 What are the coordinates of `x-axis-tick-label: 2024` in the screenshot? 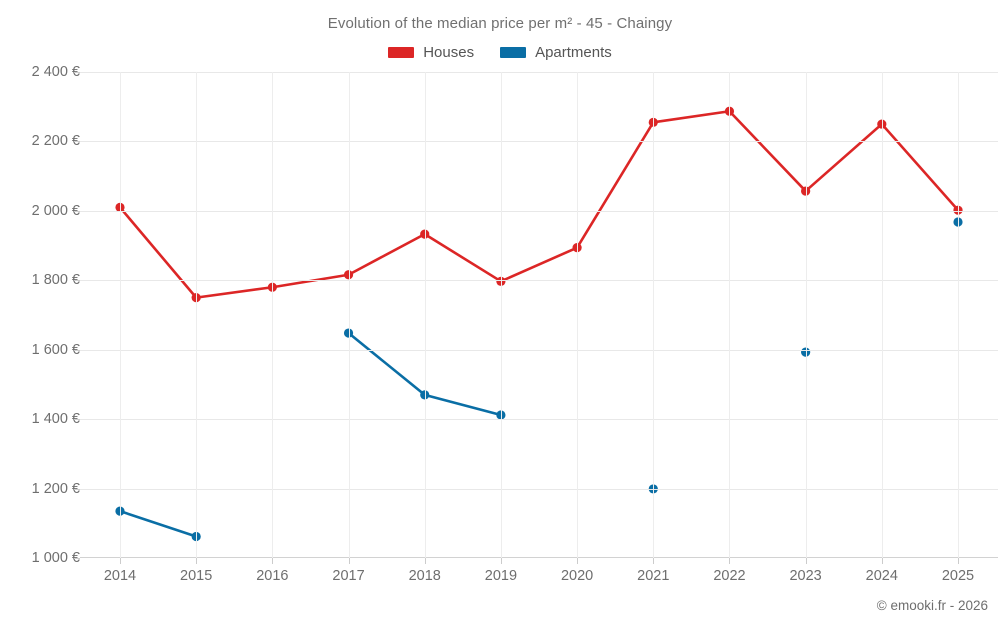 It's located at (881, 576).